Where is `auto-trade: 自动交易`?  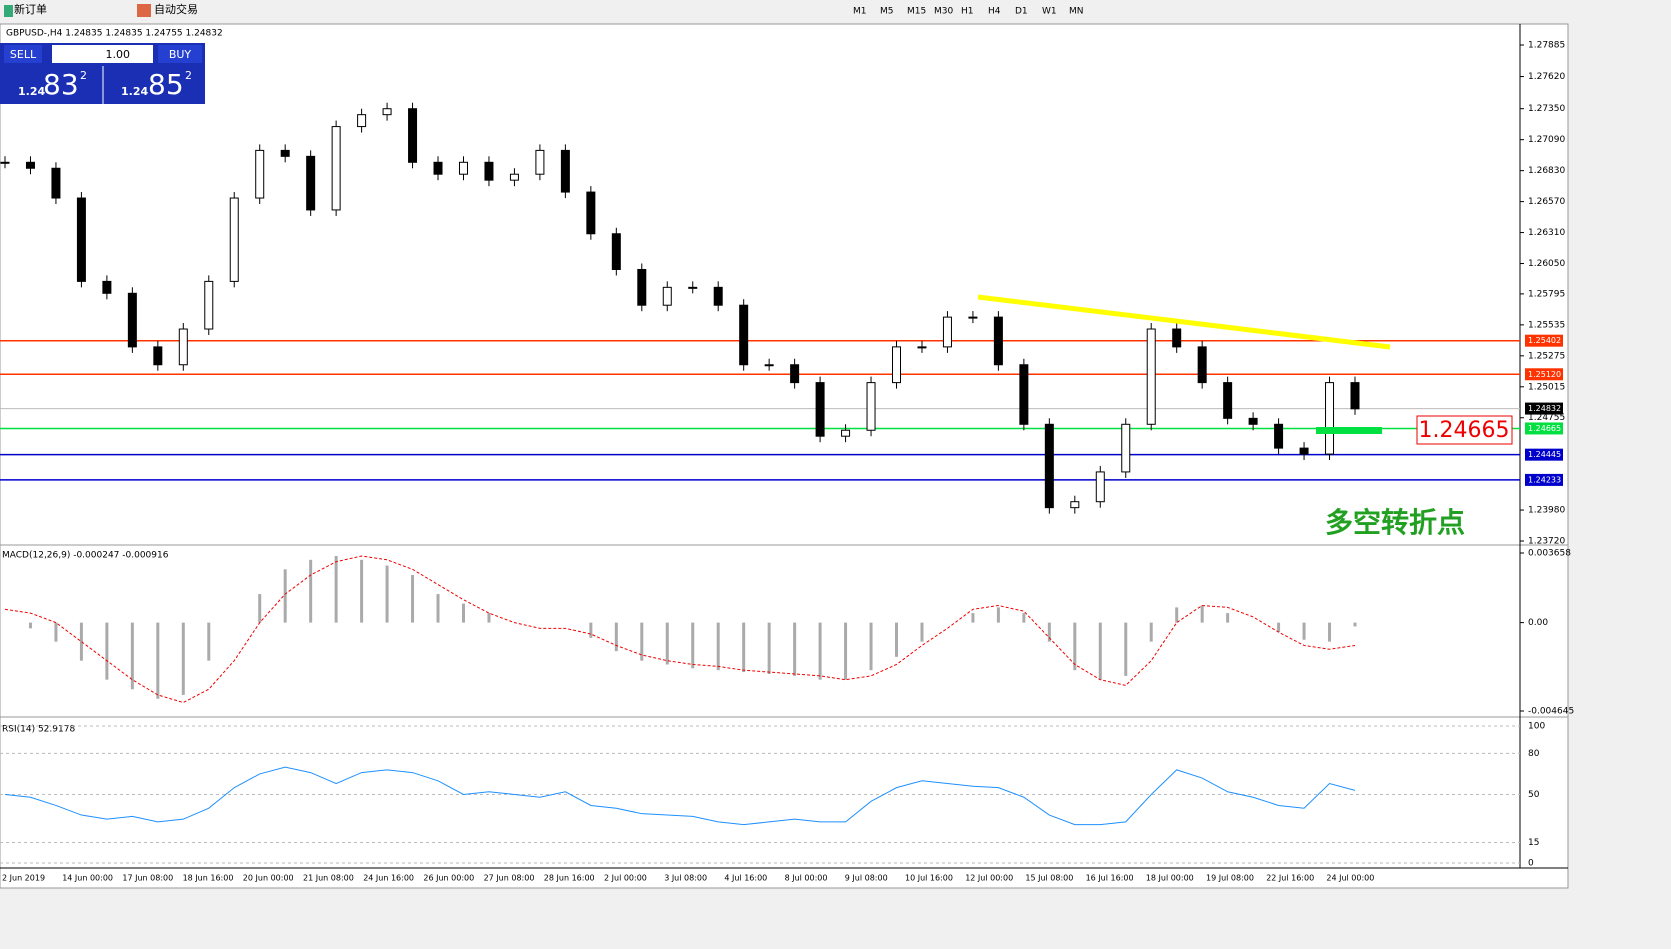 auto-trade: 自动交易 is located at coordinates (176, 9).